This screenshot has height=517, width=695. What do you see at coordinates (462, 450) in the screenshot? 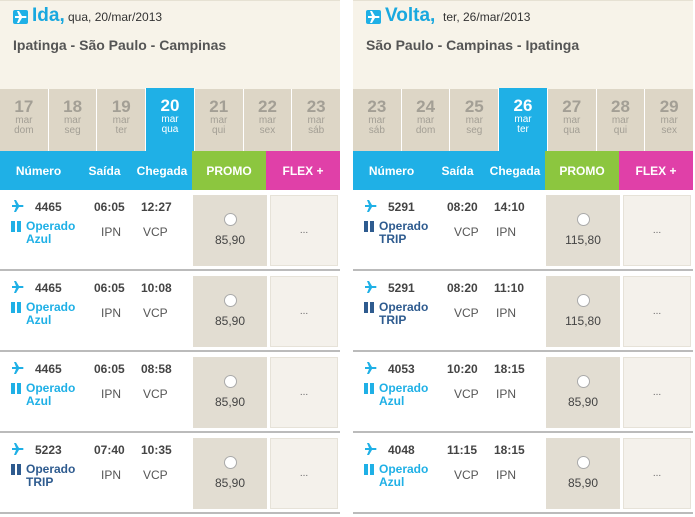
I see `departure-time: 11:15` at bounding box center [462, 450].